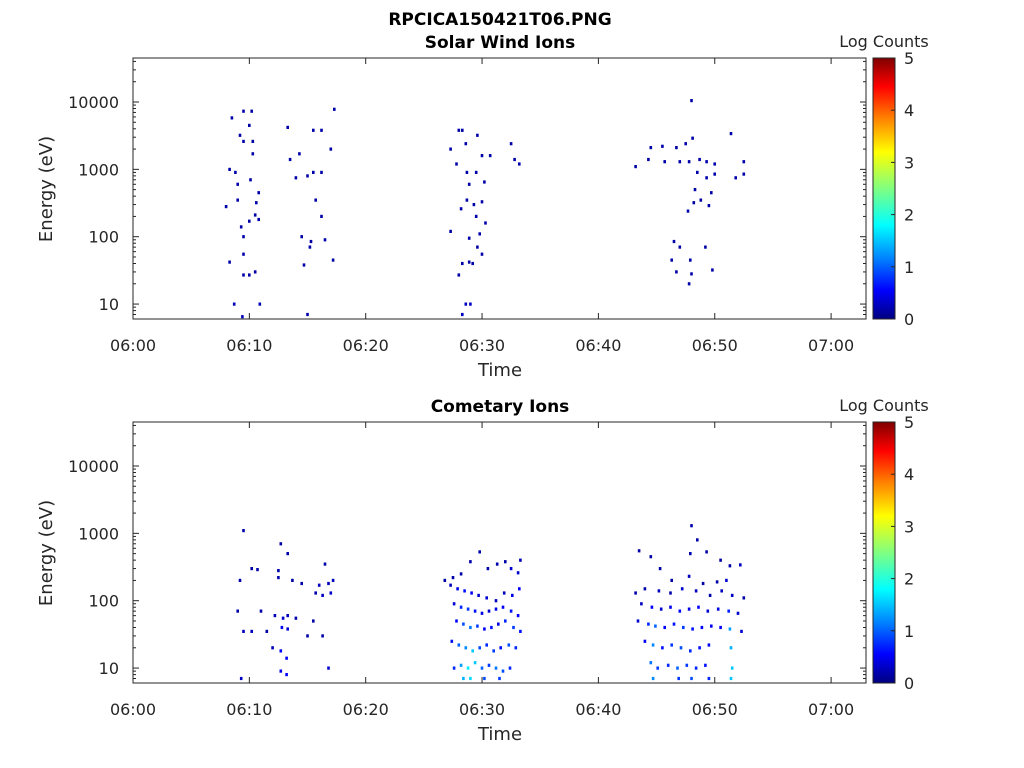 This screenshot has height=768, width=1024. What do you see at coordinates (499, 370) in the screenshot?
I see `x-axis-label: Time` at bounding box center [499, 370].